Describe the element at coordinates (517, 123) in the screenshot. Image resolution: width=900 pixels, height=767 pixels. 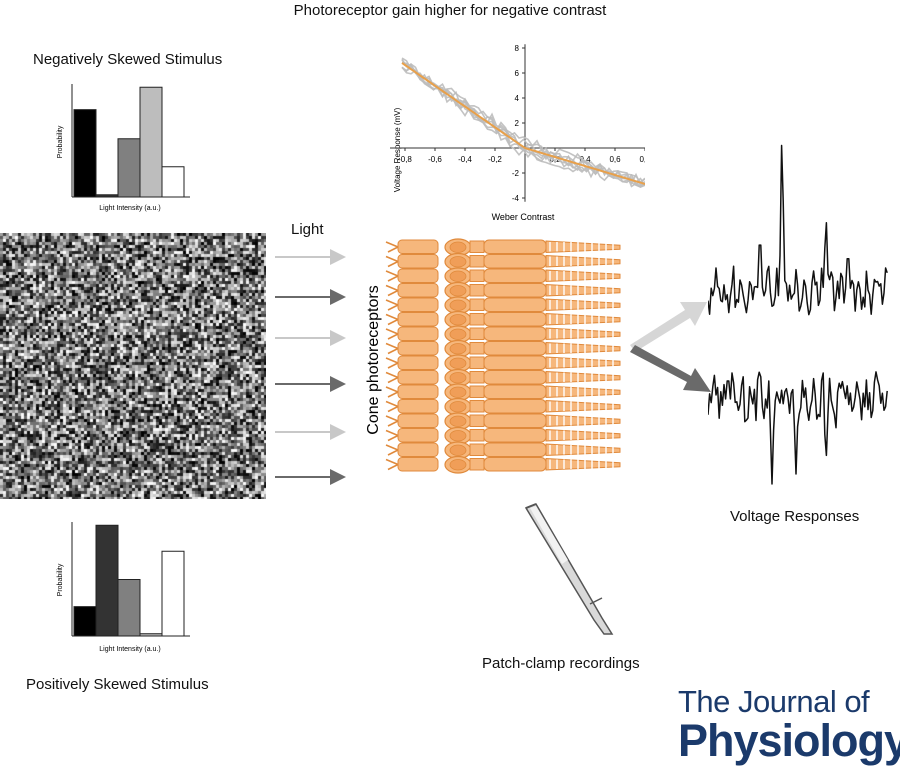
I see `gain-y-tick: 2` at that location.